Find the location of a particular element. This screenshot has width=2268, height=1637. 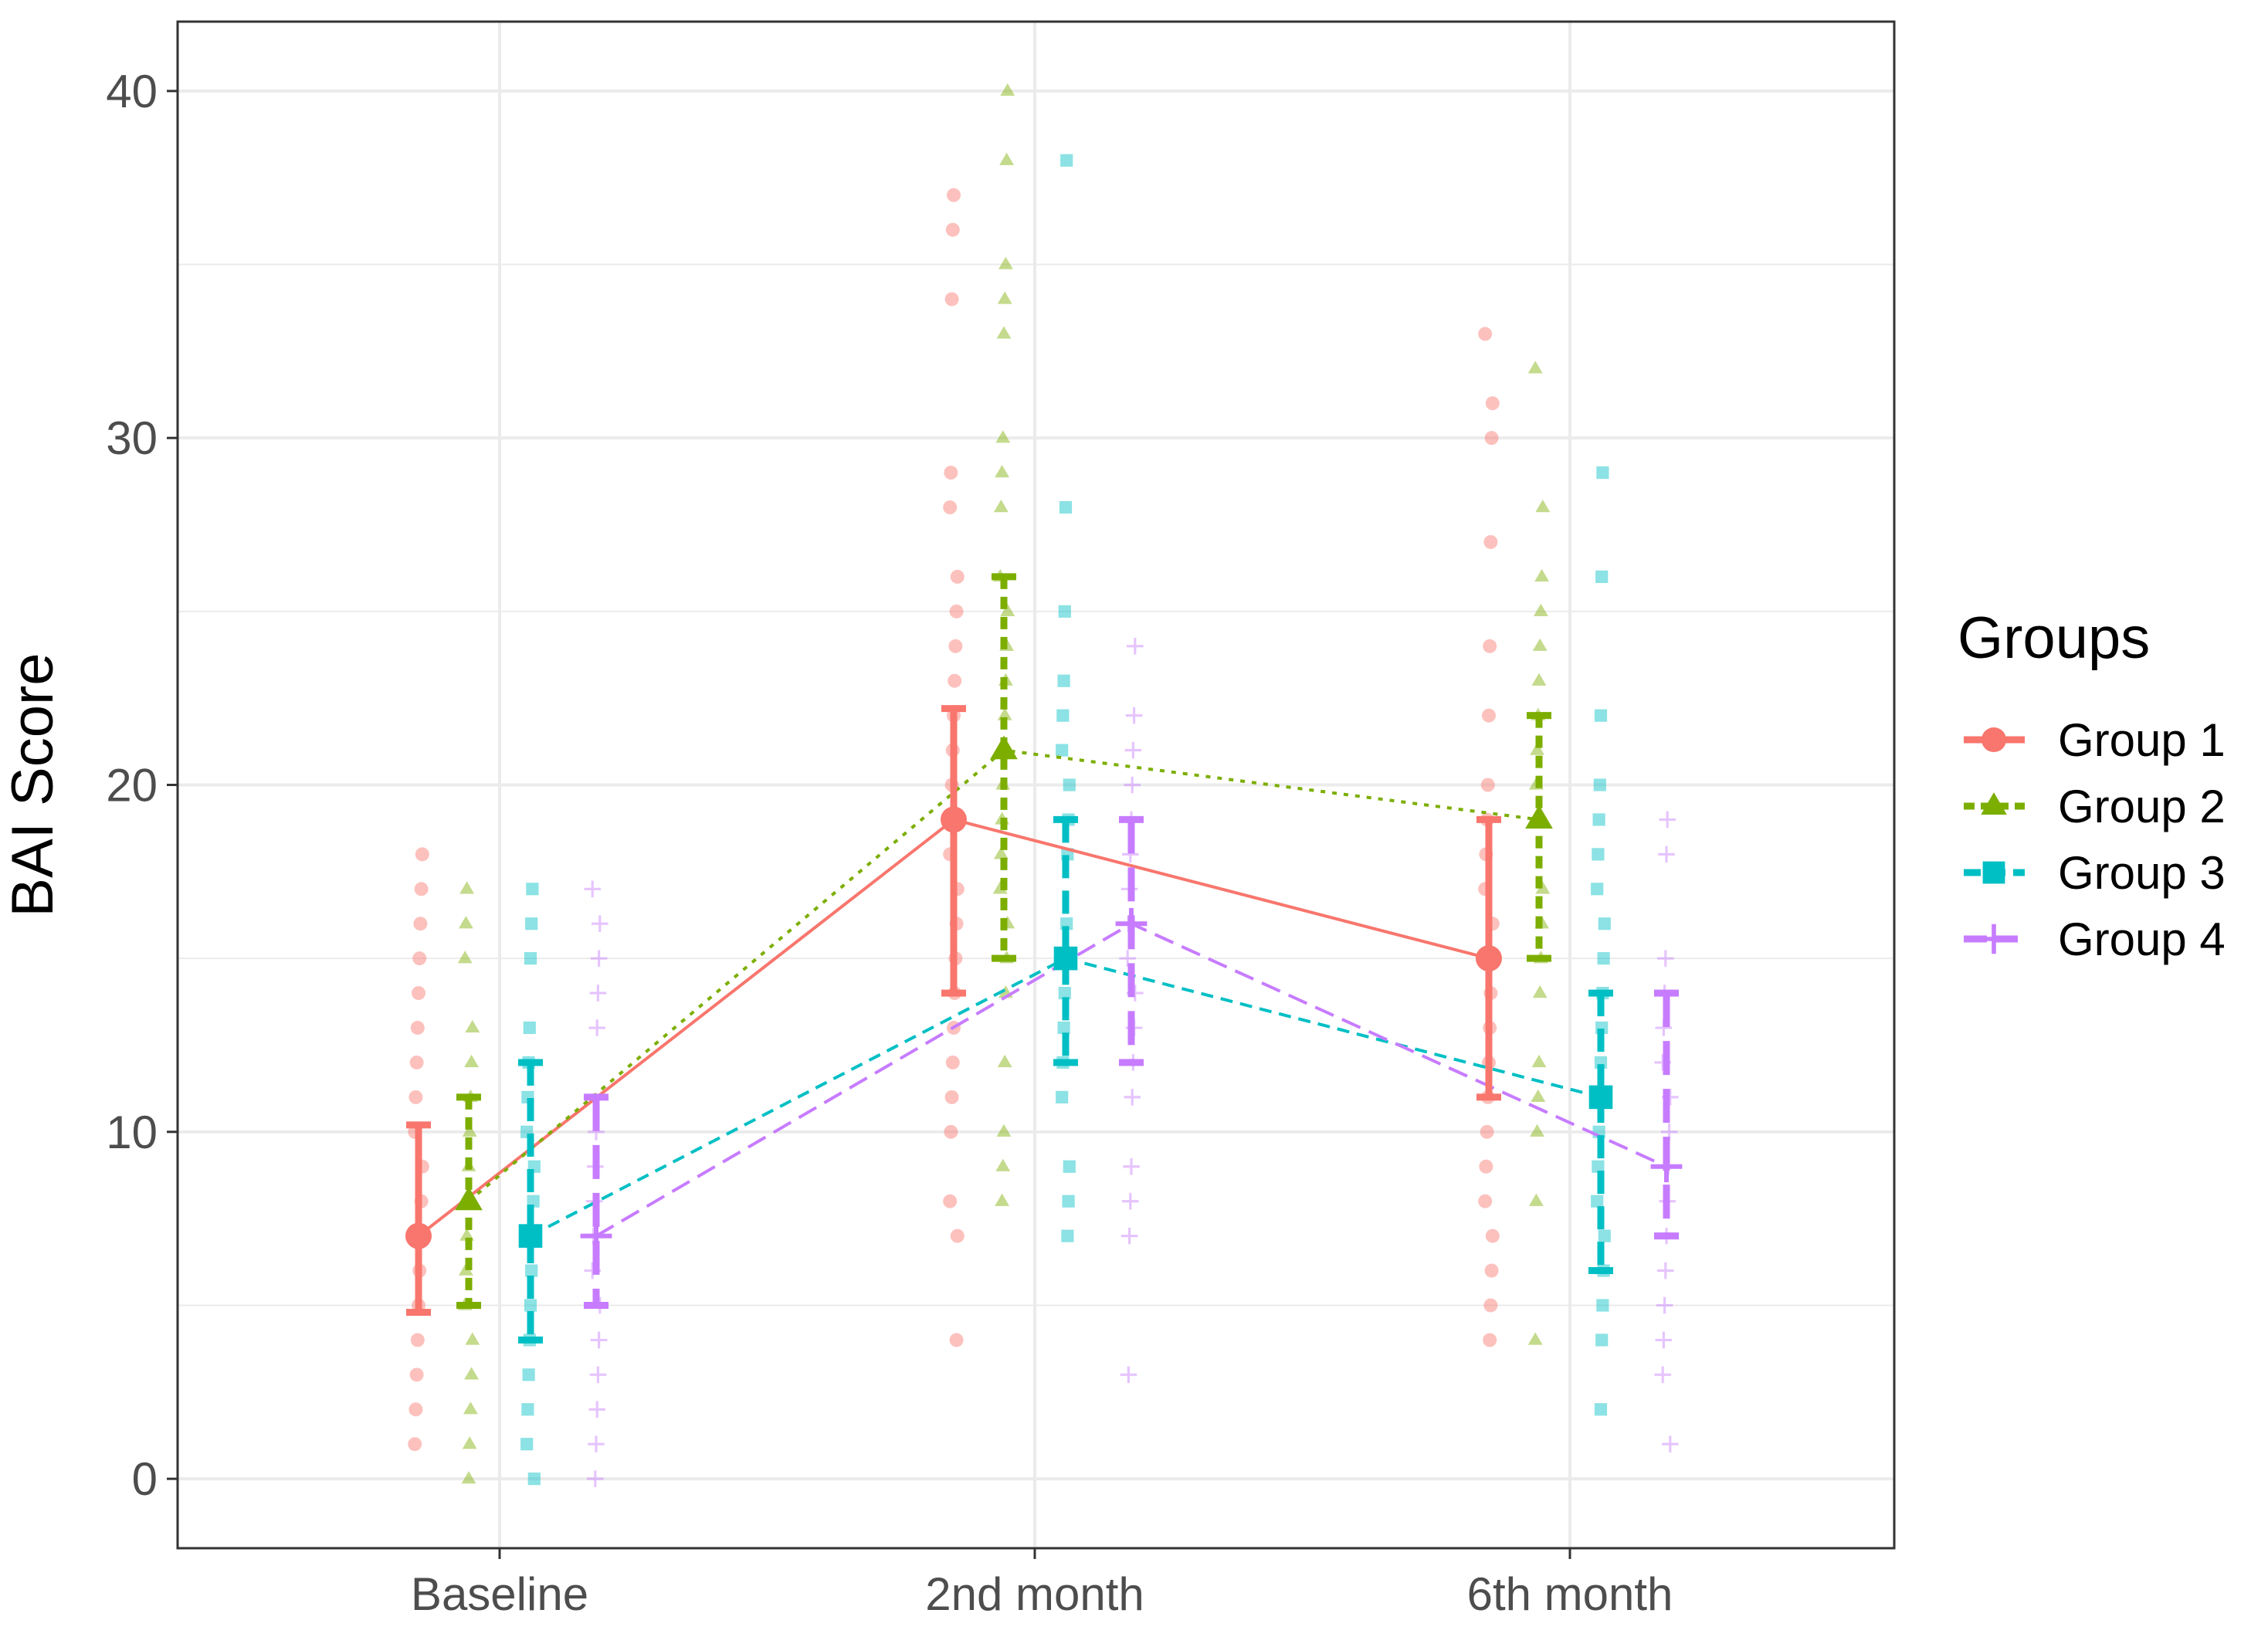

legend-label: Group 1 is located at coordinates (2142, 740).